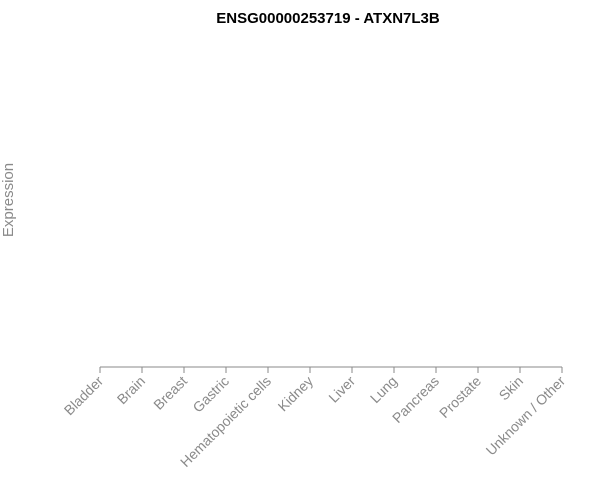 The height and width of the screenshot is (500, 600). Describe the element at coordinates (8, 200) in the screenshot. I see `y-axis-label: Expression` at that location.